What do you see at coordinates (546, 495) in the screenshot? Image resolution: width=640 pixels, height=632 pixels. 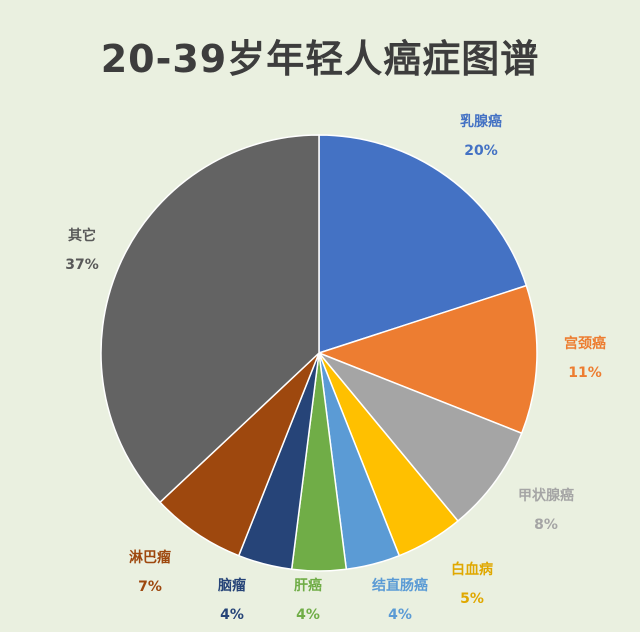 I see `slice-label-2: 甲状腺癌` at bounding box center [546, 495].